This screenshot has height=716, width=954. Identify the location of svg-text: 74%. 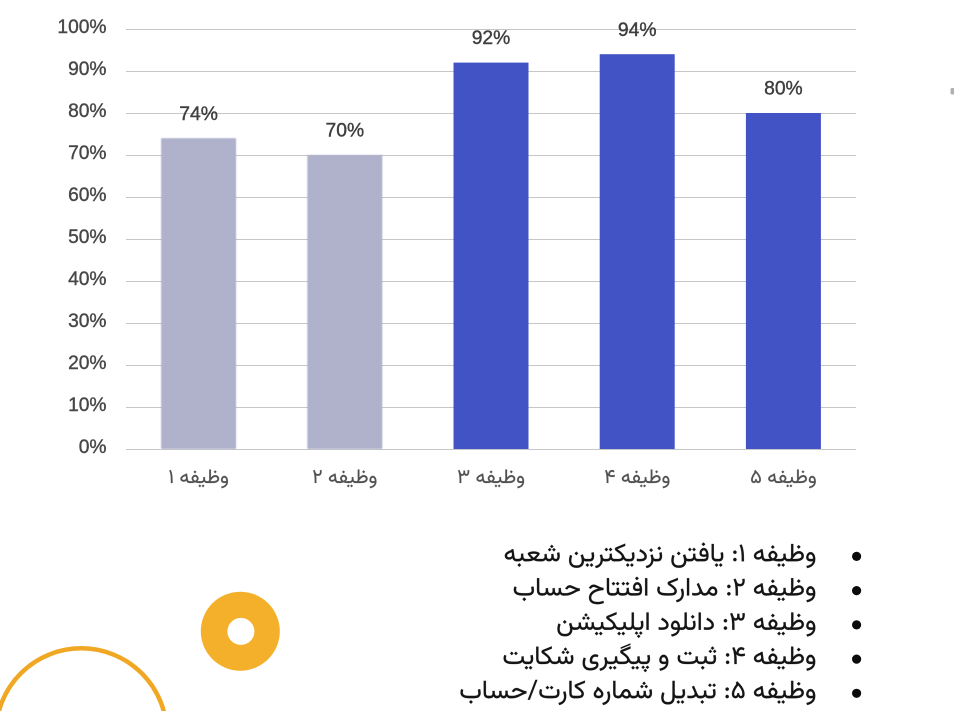
(198, 114).